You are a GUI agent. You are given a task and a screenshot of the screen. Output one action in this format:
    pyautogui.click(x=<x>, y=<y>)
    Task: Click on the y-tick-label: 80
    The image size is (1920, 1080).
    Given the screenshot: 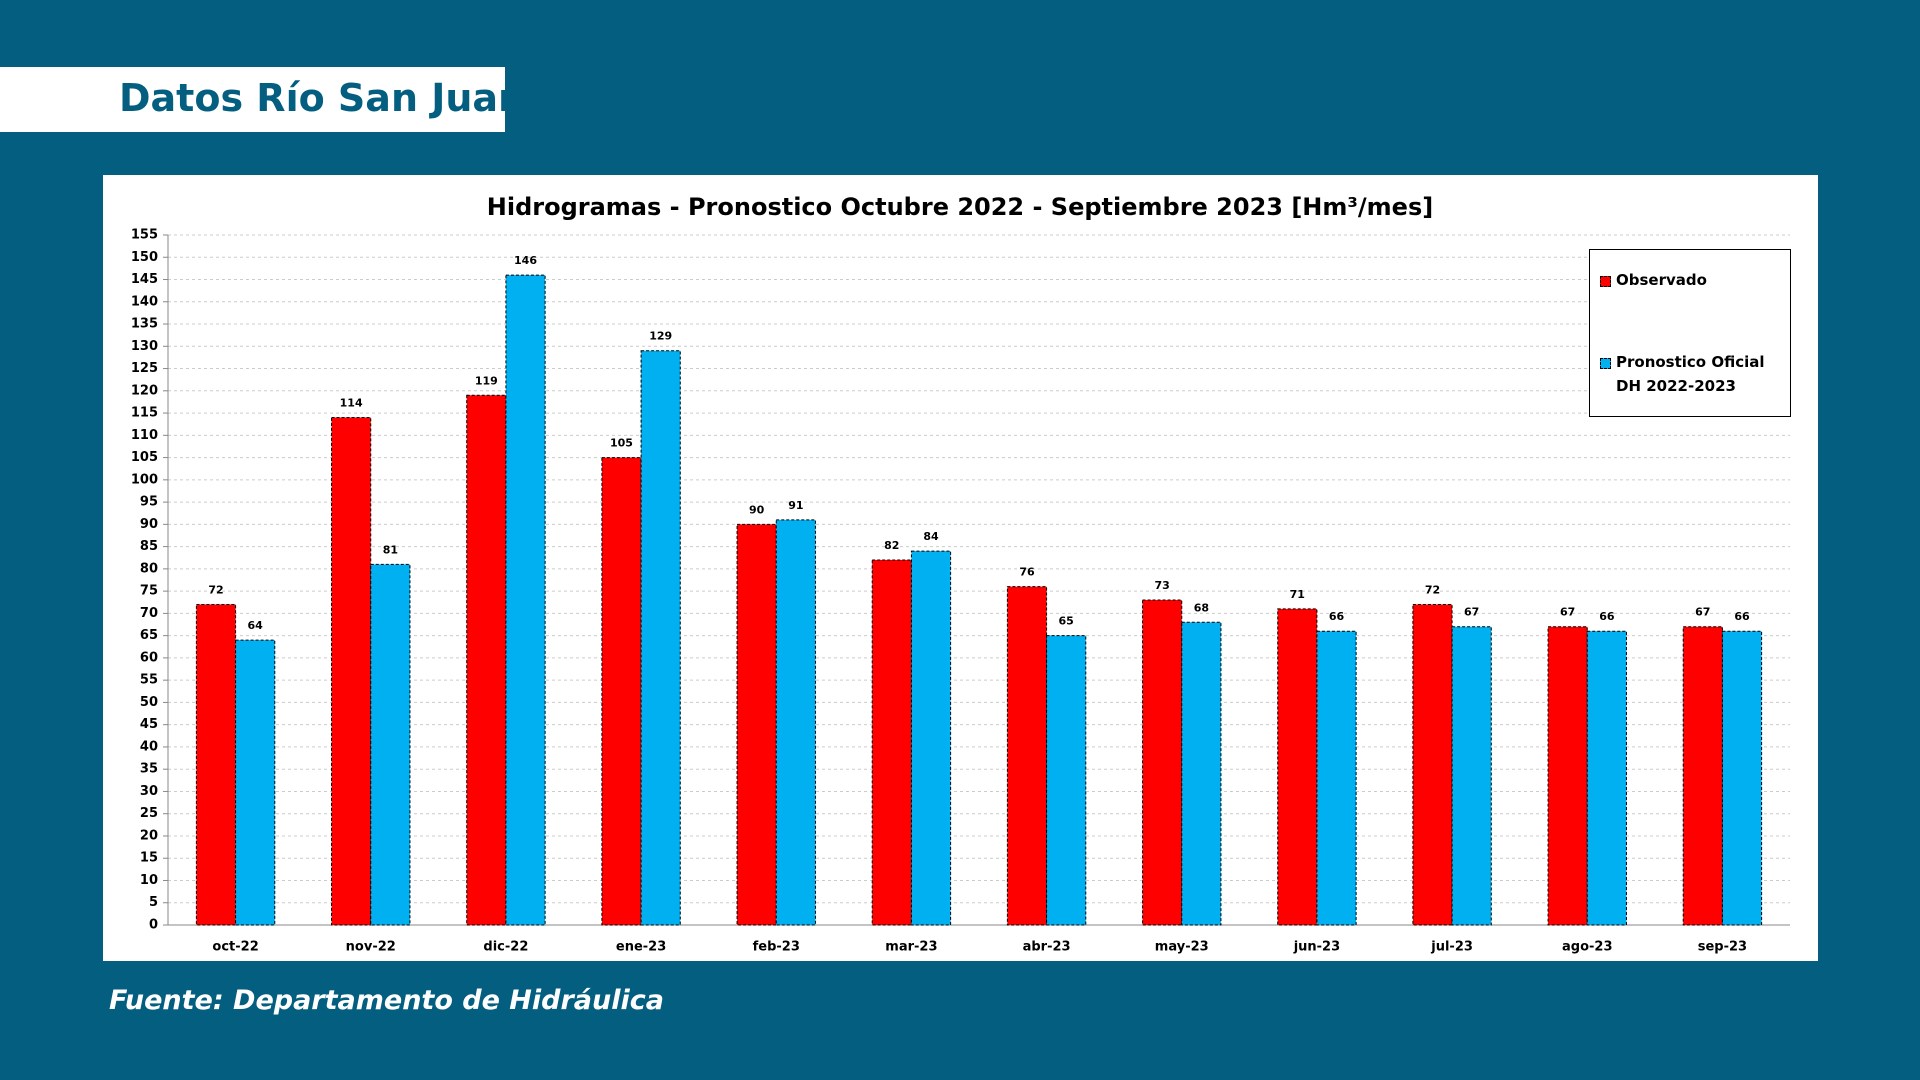 What is the action you would take?
    pyautogui.click(x=149, y=568)
    